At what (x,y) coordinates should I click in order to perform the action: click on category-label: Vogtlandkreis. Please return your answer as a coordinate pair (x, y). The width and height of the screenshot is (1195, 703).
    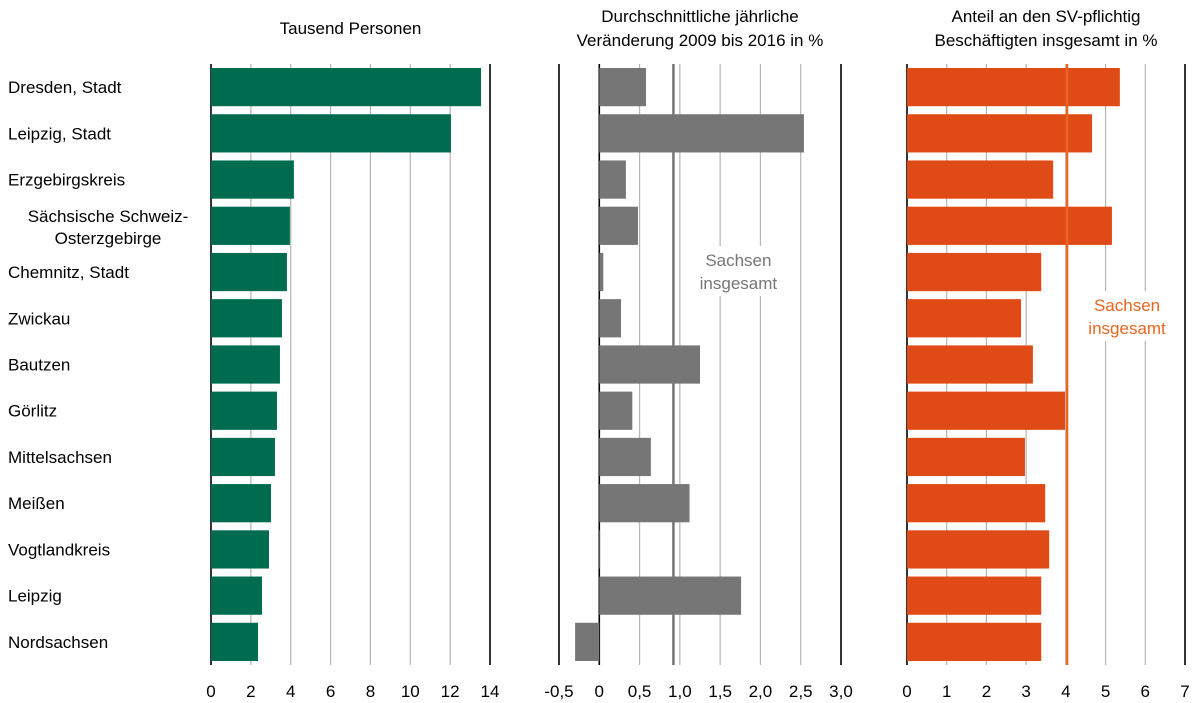
    Looking at the image, I should click on (59, 549).